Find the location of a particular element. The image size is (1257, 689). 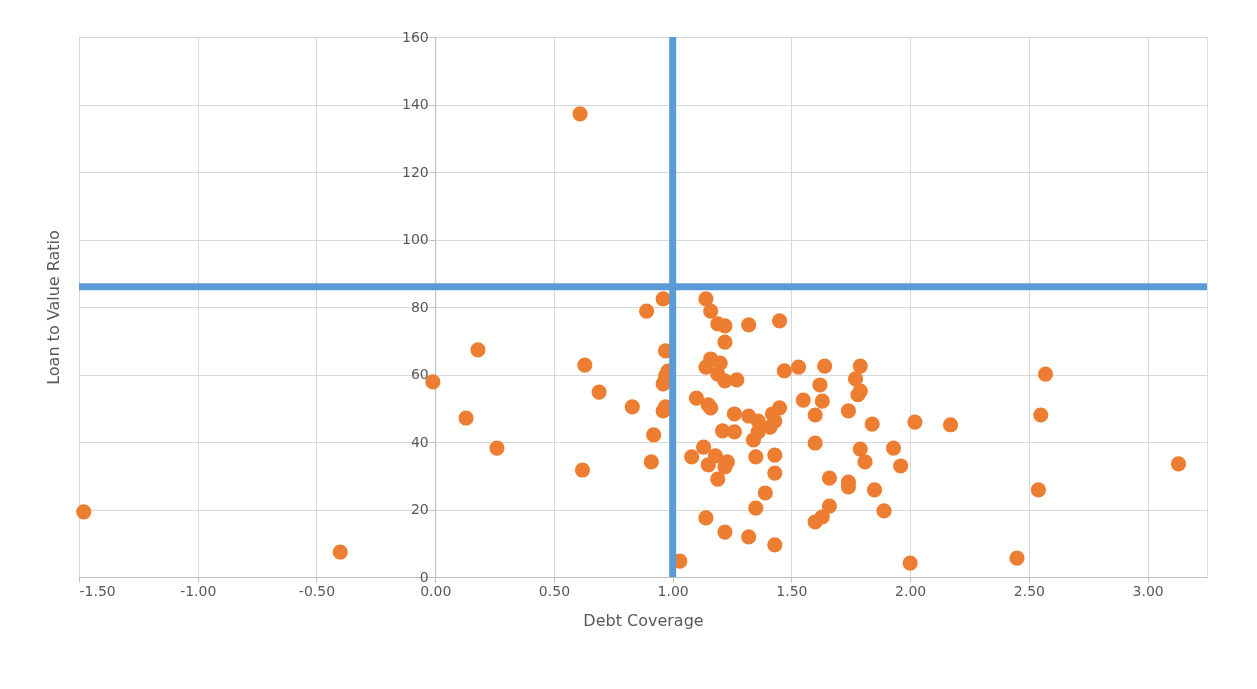

y-tick-label: 80 is located at coordinates (419, 306).